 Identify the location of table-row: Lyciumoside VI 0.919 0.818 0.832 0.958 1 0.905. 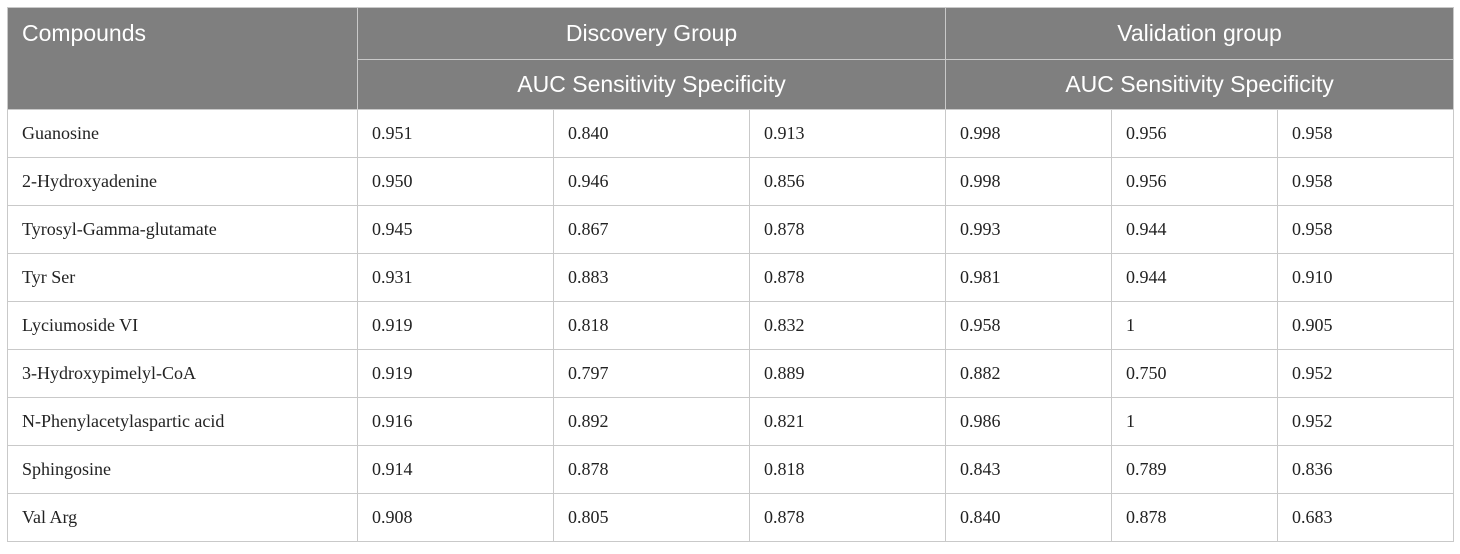
(731, 325).